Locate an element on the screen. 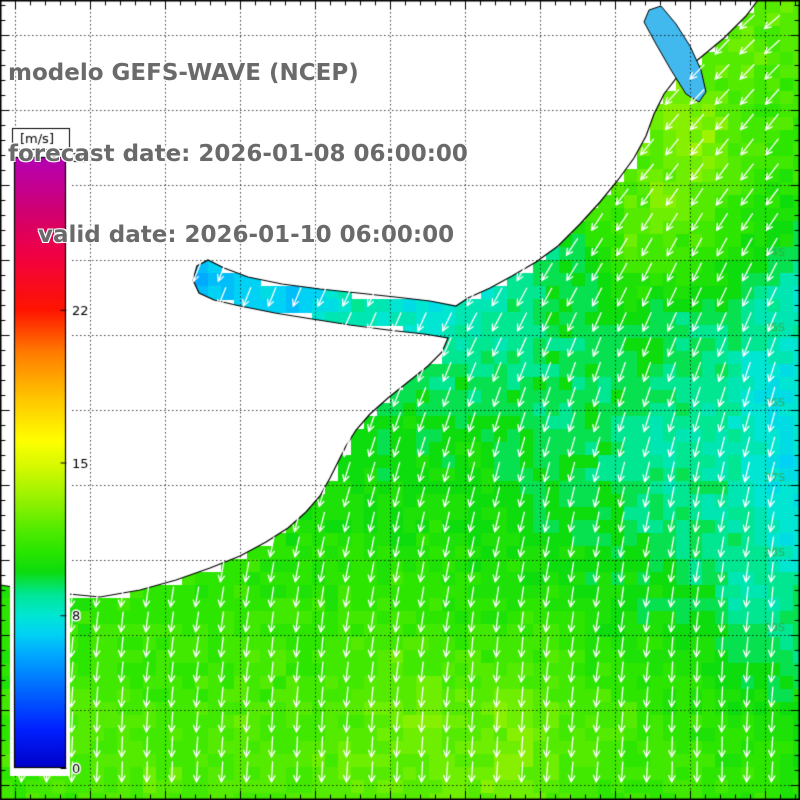 Image resolution: width=800 pixels, height=800 pixels. model-title: modelo GEFS-WAVE (NCEP) is located at coordinates (183, 73).